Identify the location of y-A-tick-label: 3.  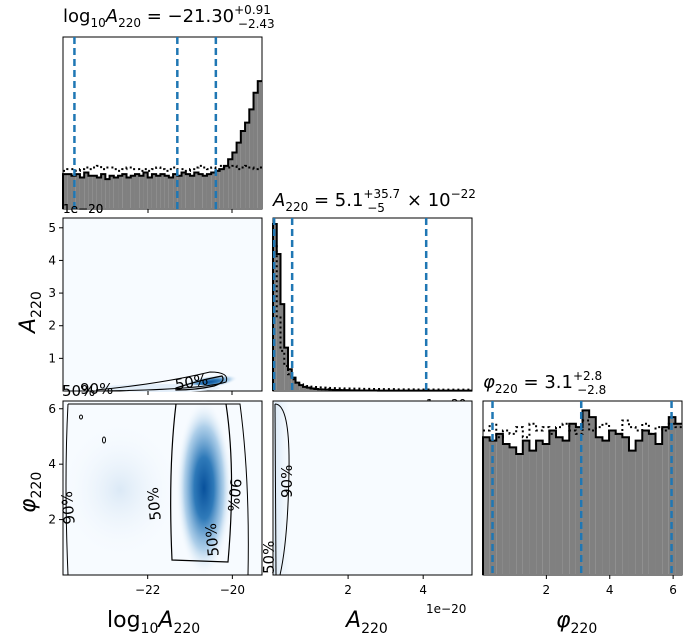
(52, 293).